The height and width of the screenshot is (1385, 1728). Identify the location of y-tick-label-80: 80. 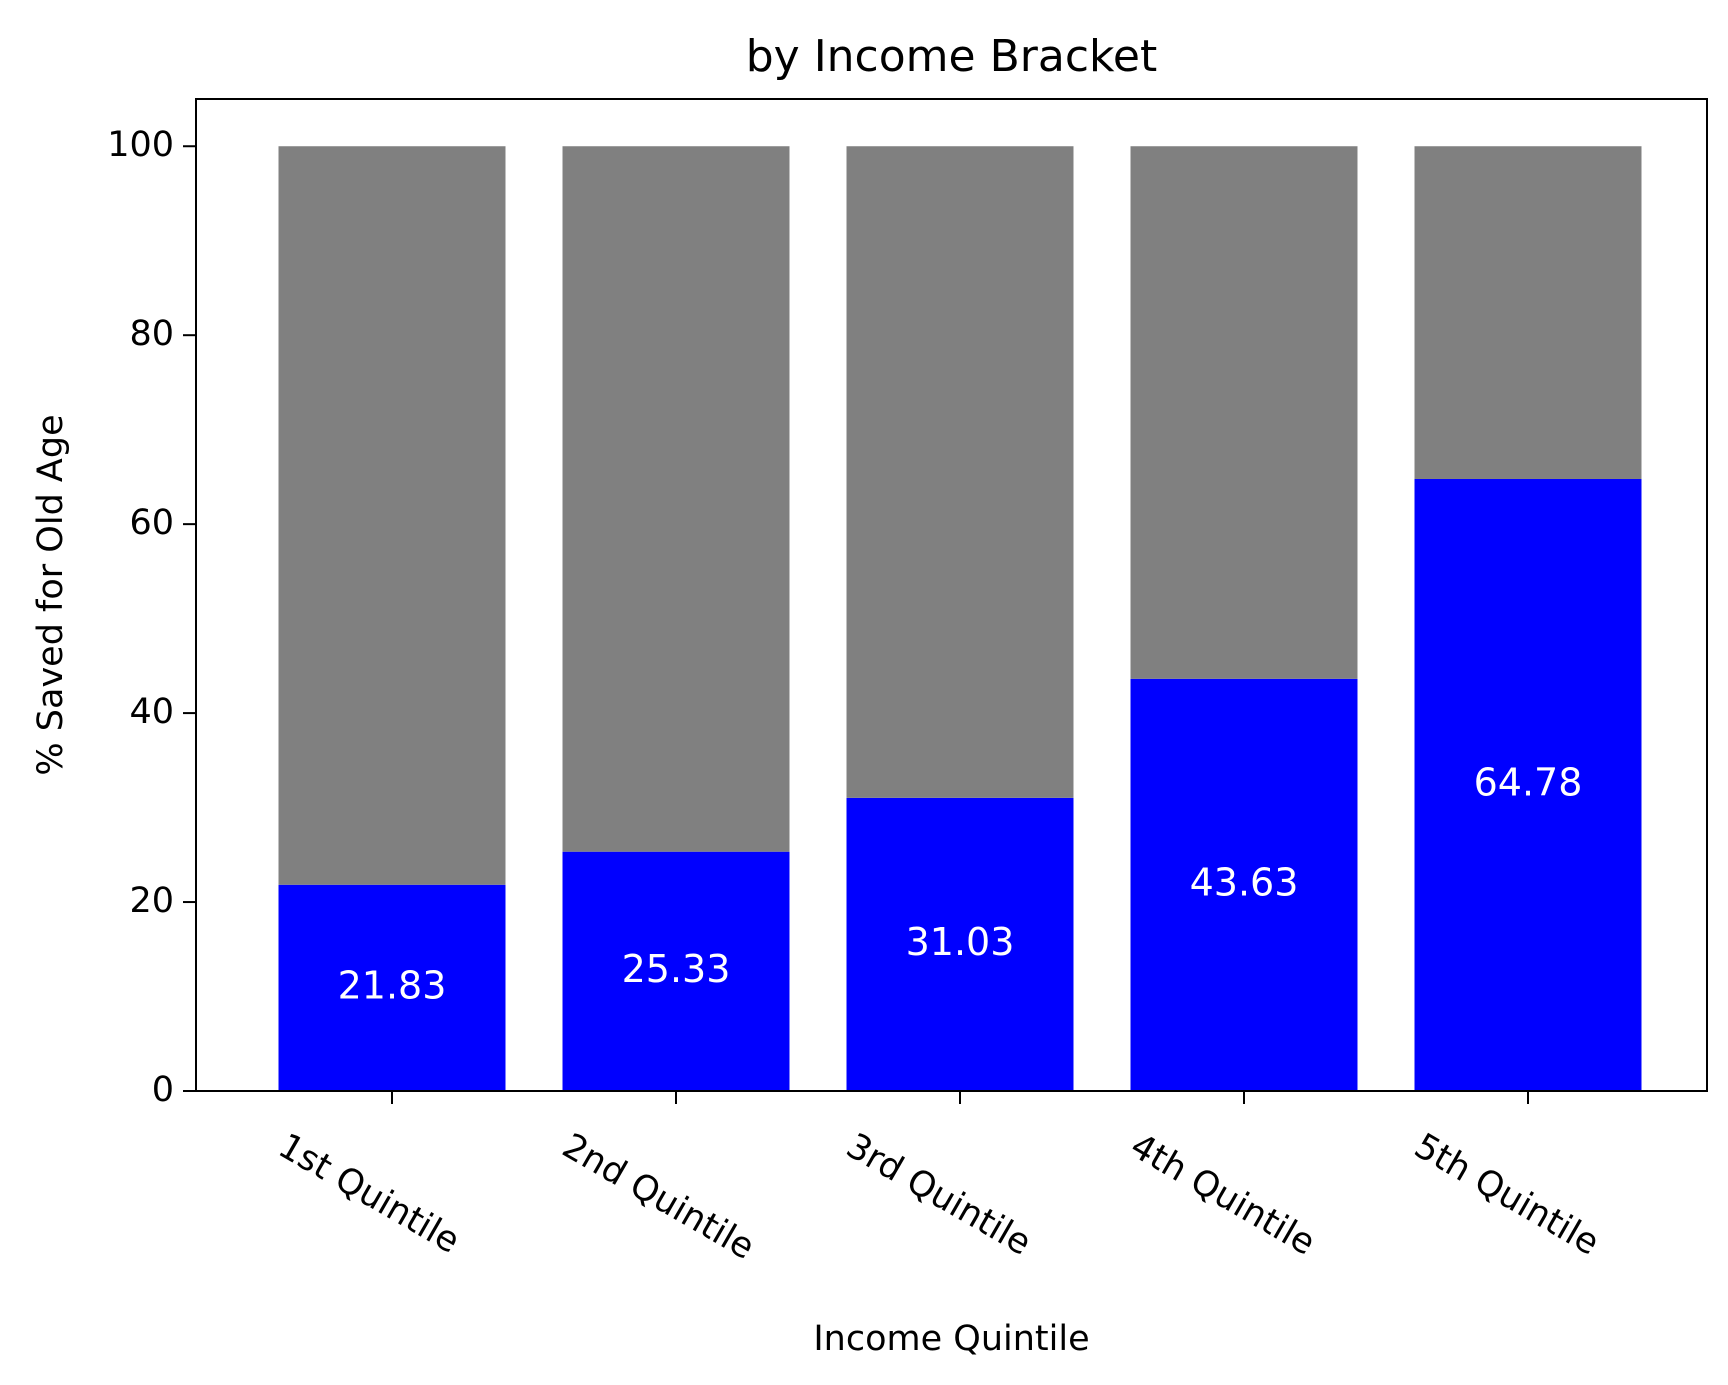
(151, 334).